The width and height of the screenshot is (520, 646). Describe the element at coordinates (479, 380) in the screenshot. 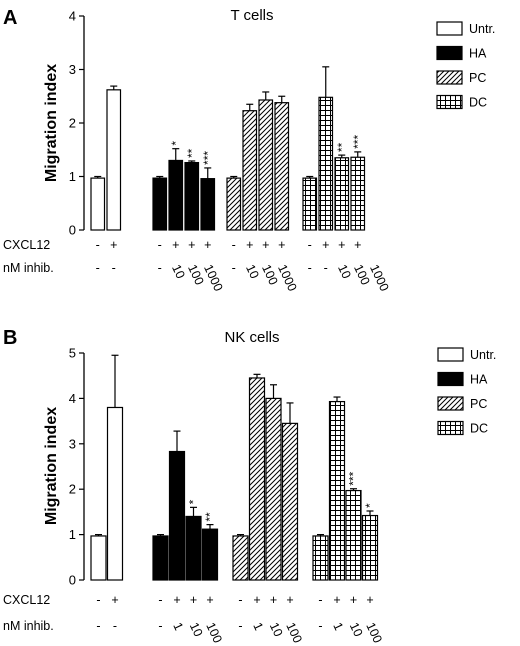

I see `legend-label: HA` at that location.